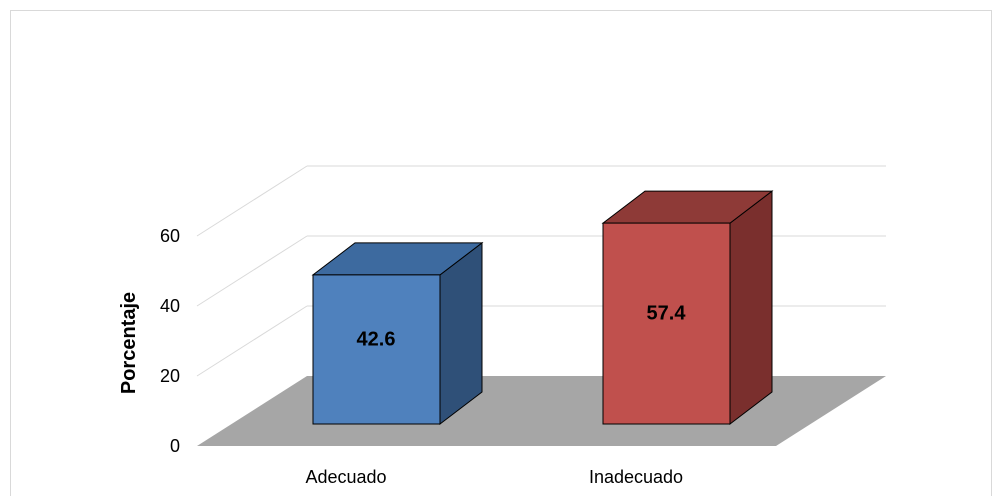  I want to click on y-tick-label: 60, so click(170, 236).